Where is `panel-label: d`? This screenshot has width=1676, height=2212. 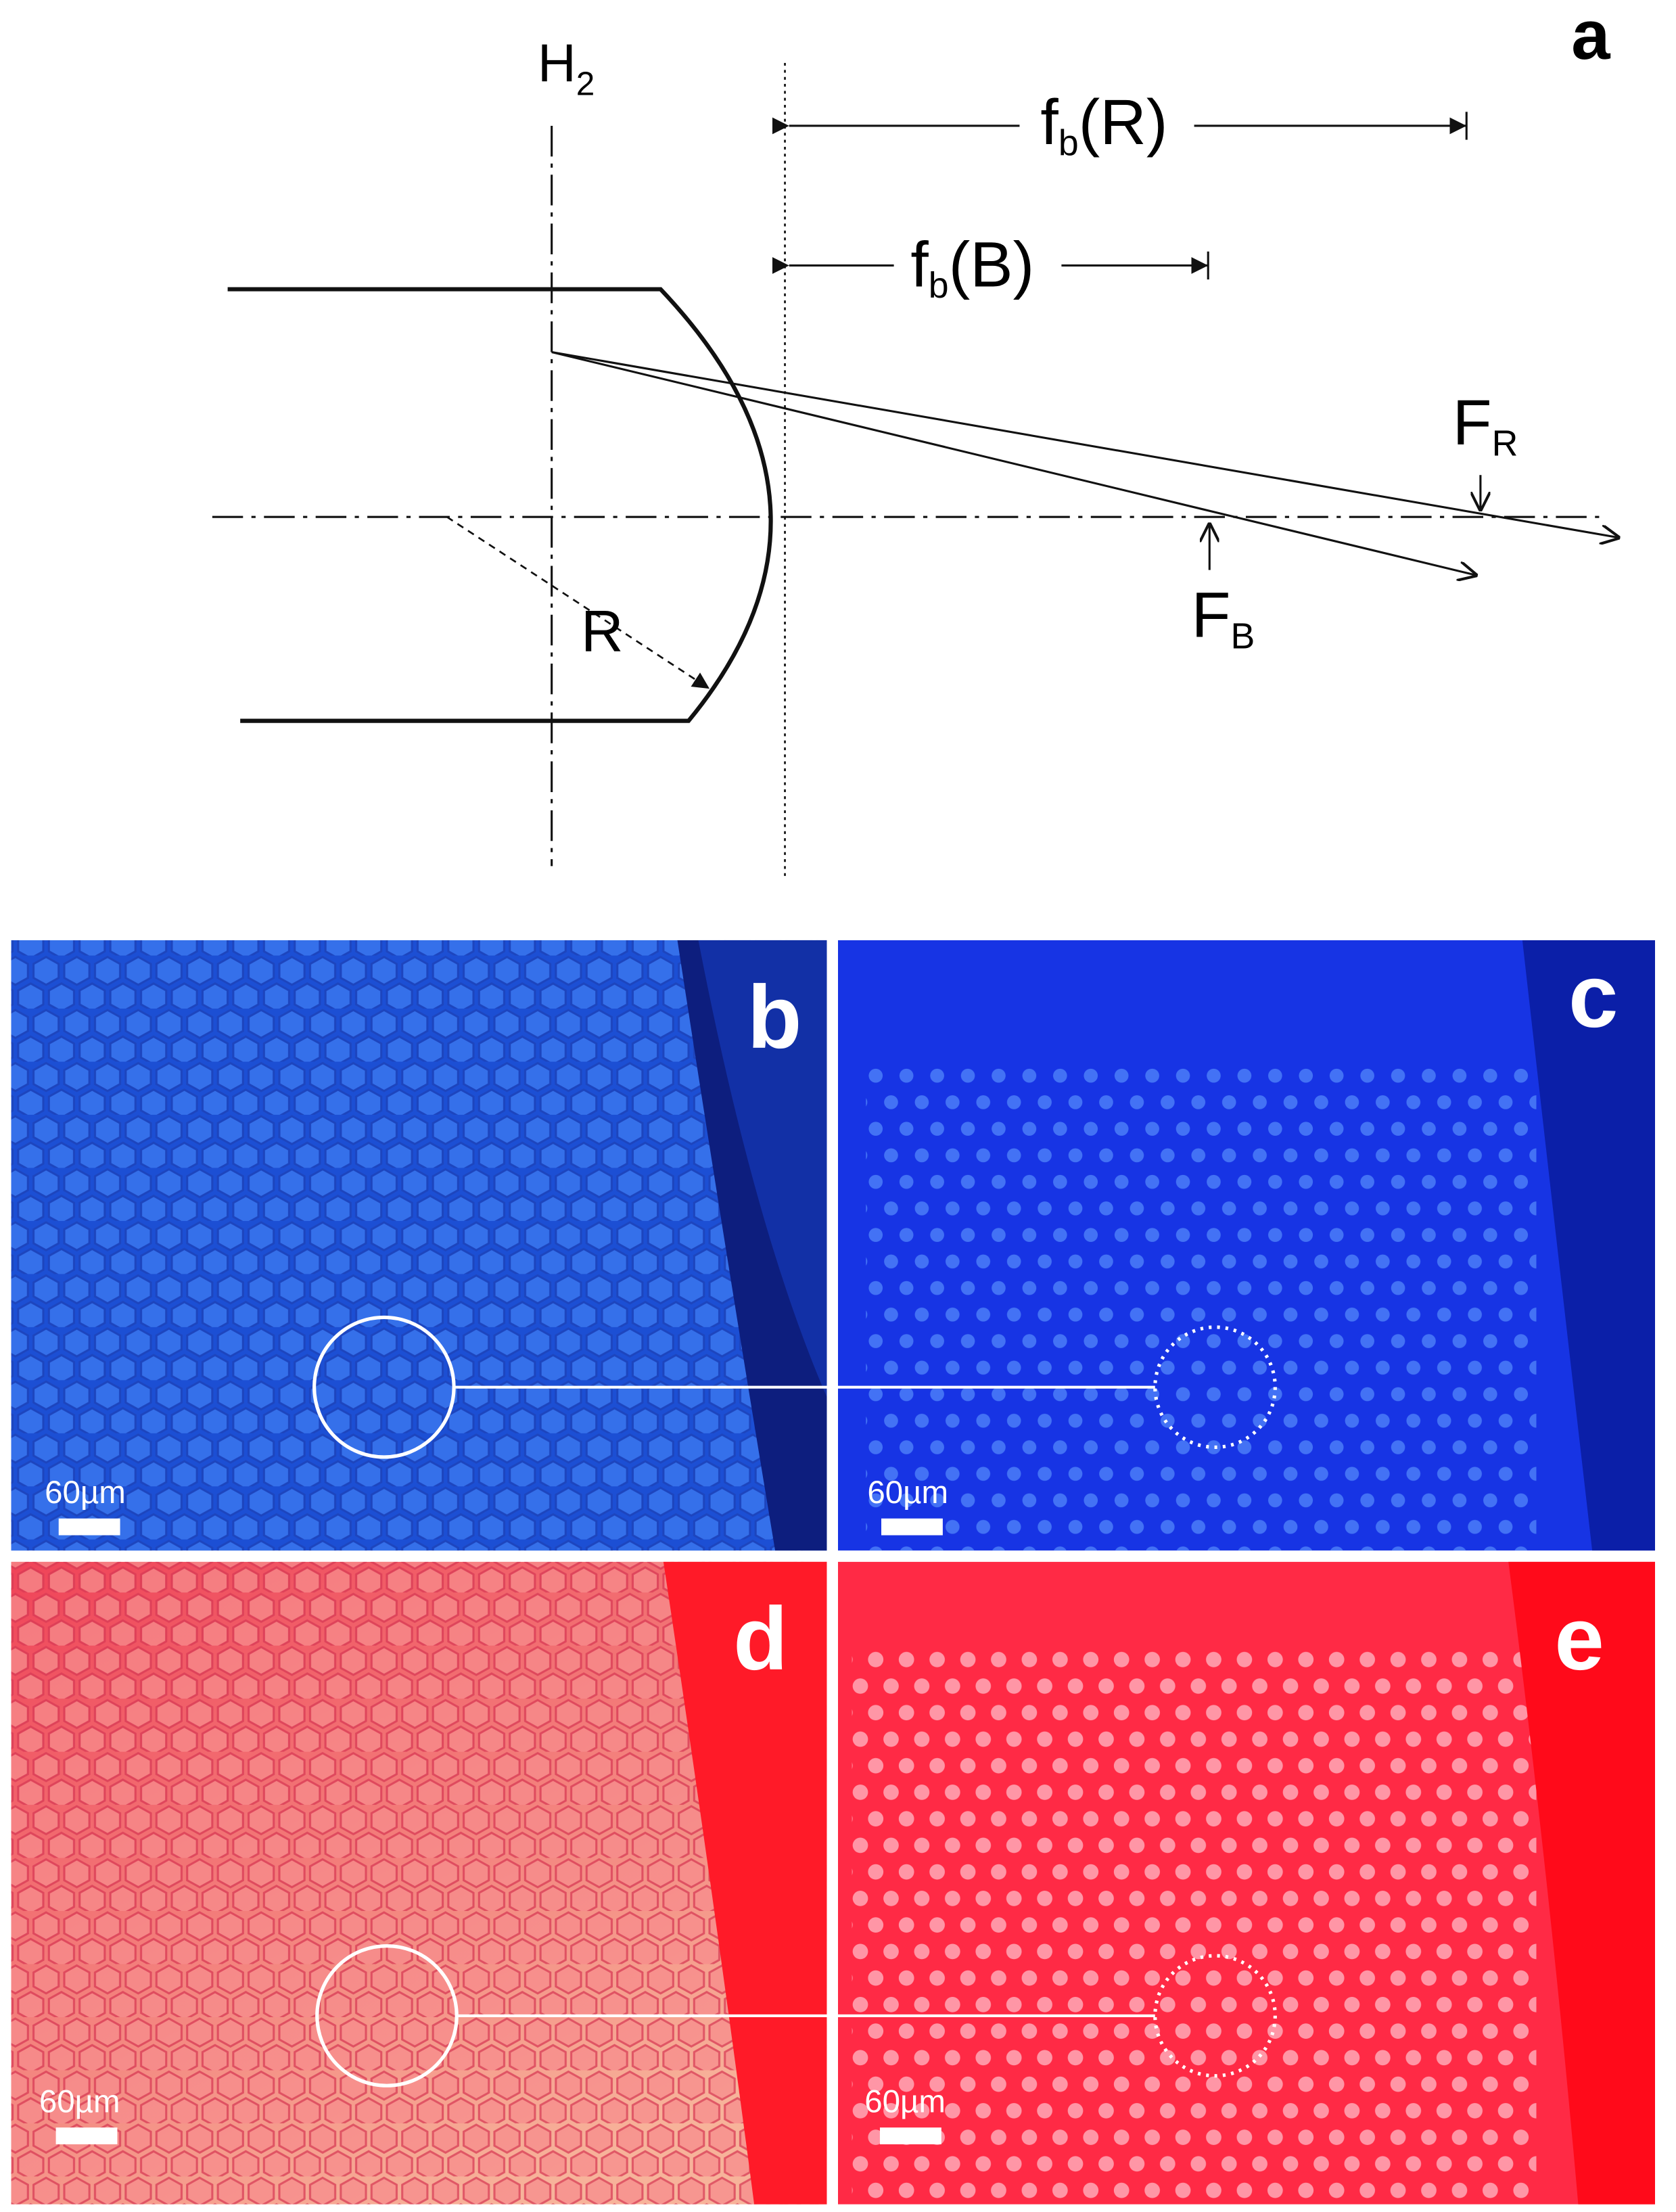 panel-label: d is located at coordinates (760, 1639).